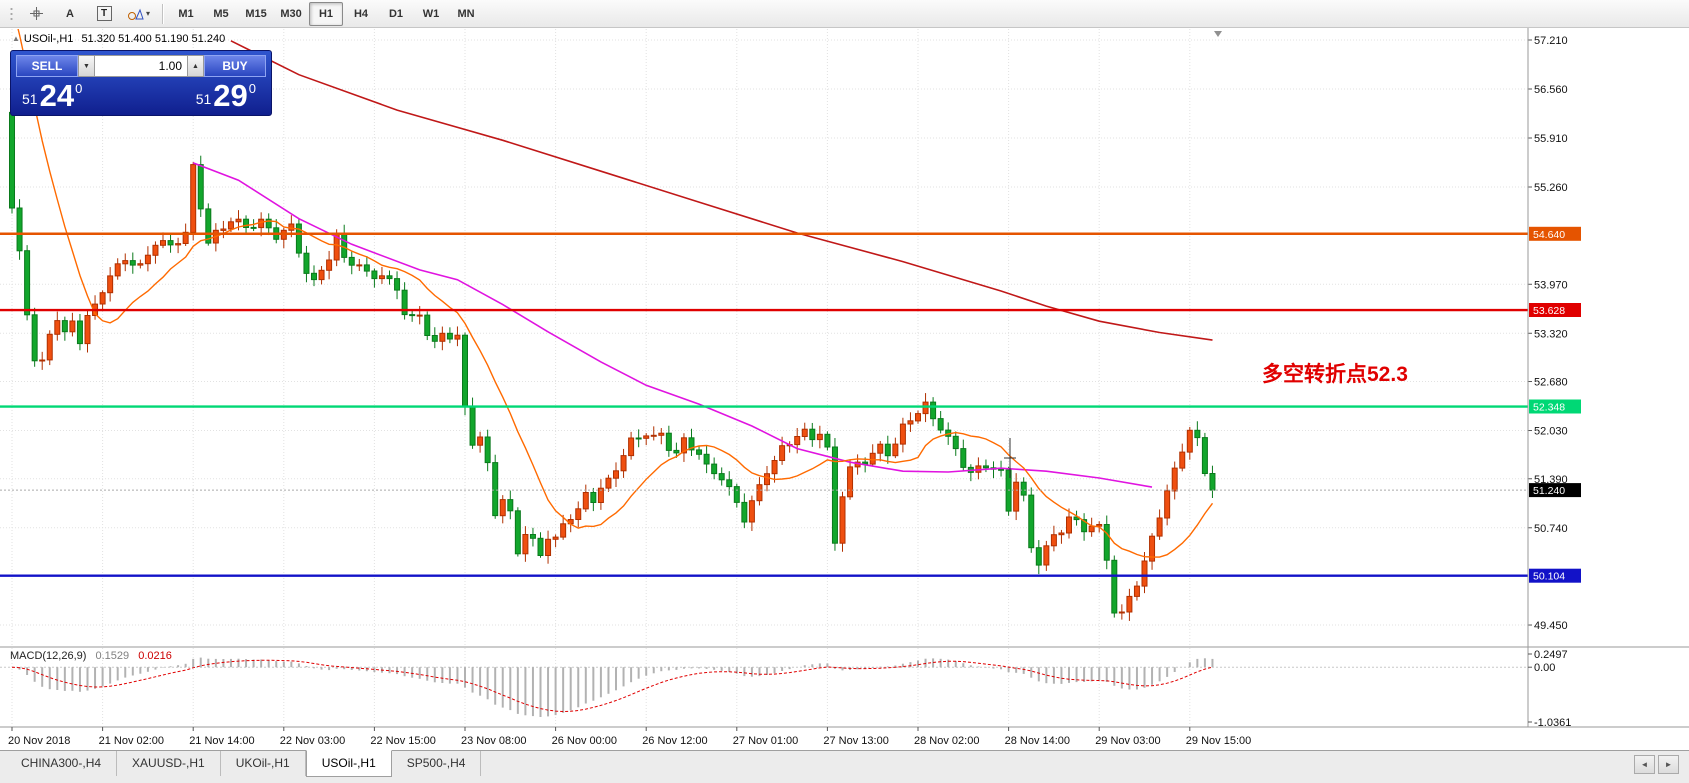 The width and height of the screenshot is (1689, 783). I want to click on macd-signal-value: 0.0216, so click(155, 656).